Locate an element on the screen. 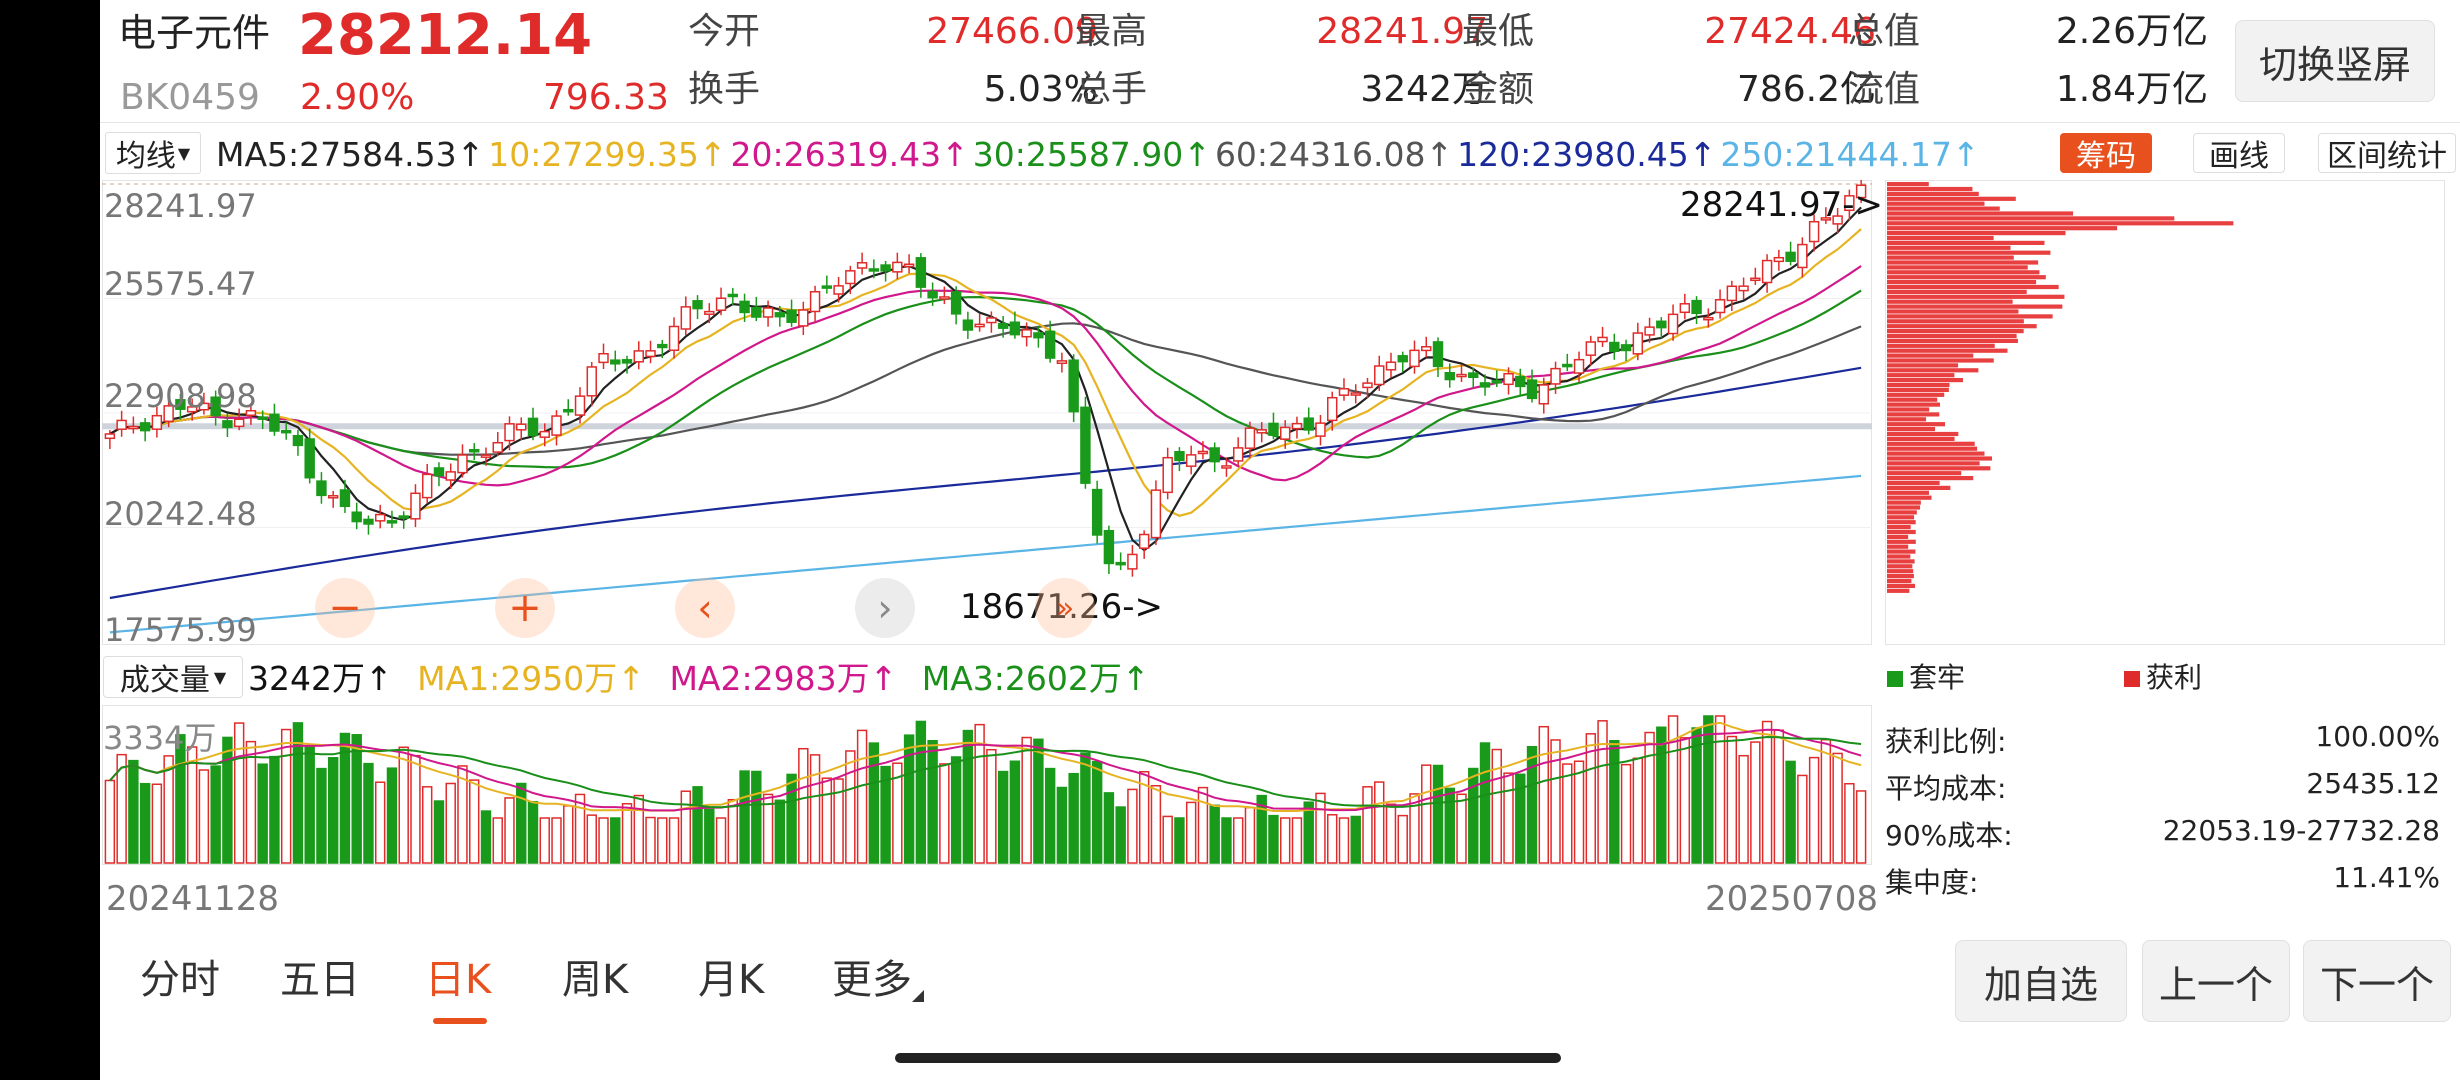 The image size is (2460, 1080). next-button: 下一个 is located at coordinates (2377, 981).